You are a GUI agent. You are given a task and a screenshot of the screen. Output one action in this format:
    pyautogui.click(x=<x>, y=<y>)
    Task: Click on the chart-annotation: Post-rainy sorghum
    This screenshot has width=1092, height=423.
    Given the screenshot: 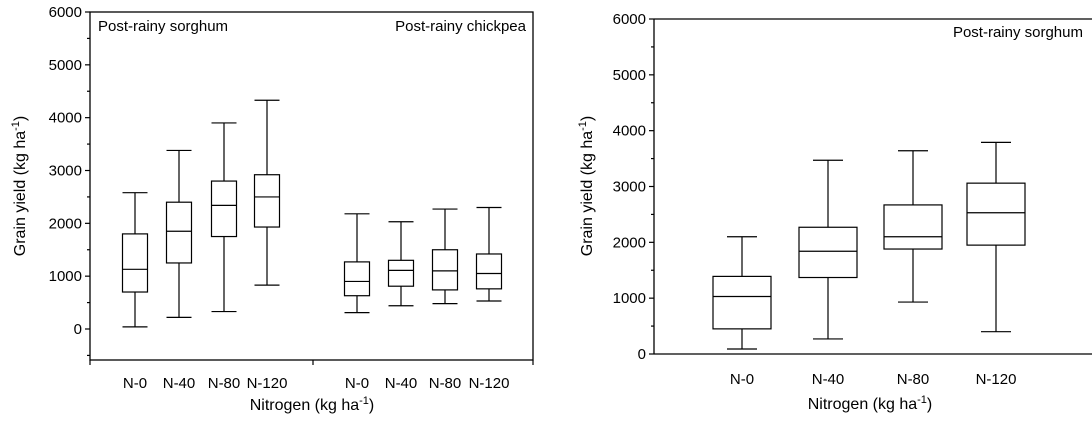 What is the action you would take?
    pyautogui.click(x=1018, y=32)
    